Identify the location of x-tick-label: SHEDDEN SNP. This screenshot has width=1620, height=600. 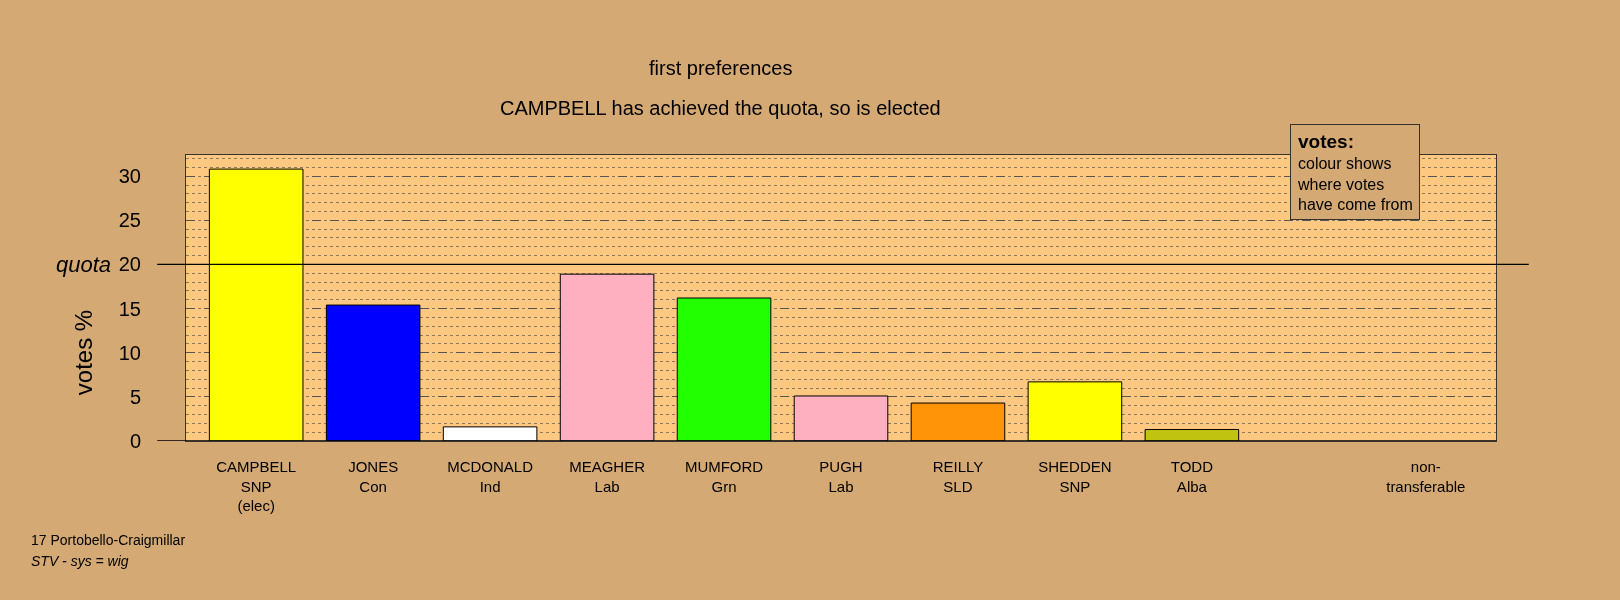
(1075, 476).